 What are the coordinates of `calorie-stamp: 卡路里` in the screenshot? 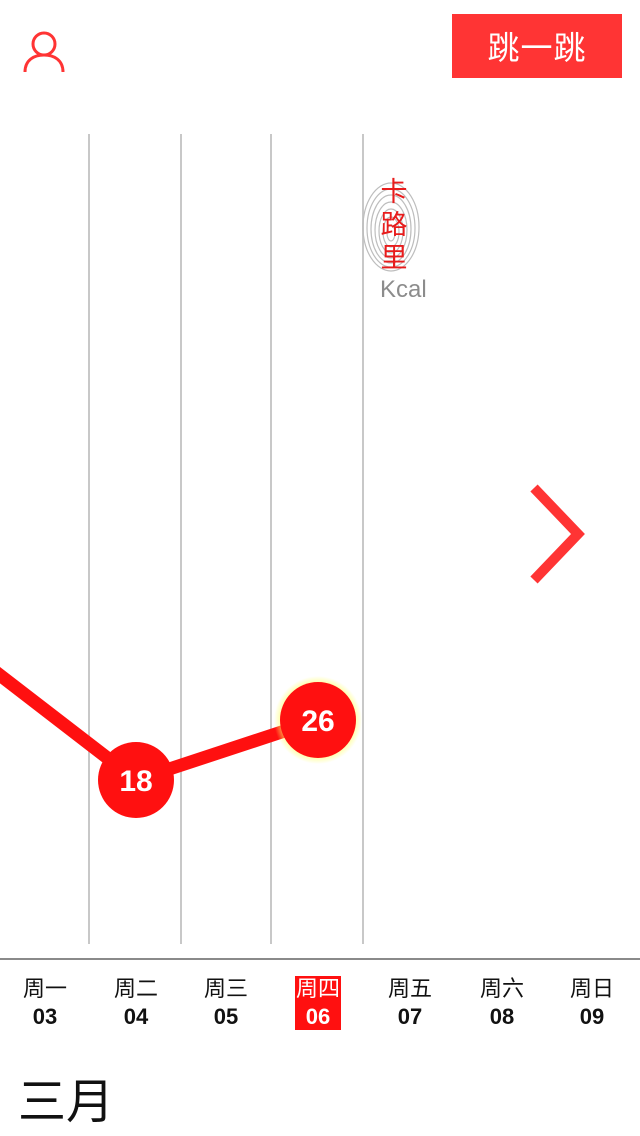 It's located at (393, 227).